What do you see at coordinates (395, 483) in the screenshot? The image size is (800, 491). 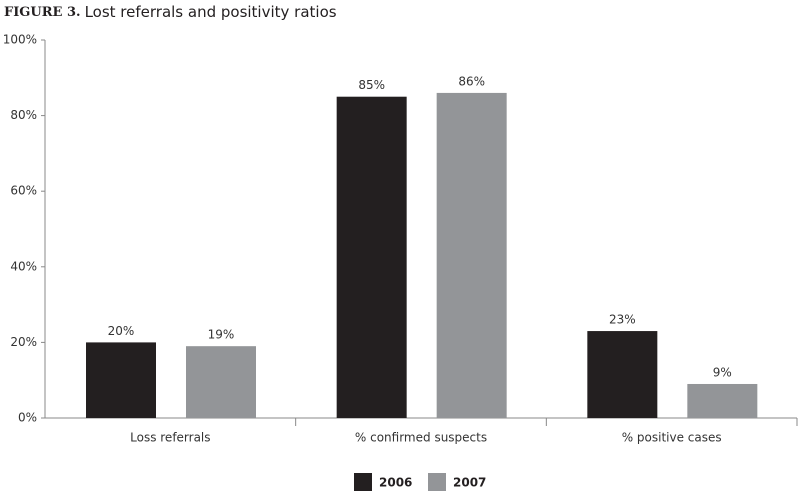 I see `legend-label: 2006` at bounding box center [395, 483].